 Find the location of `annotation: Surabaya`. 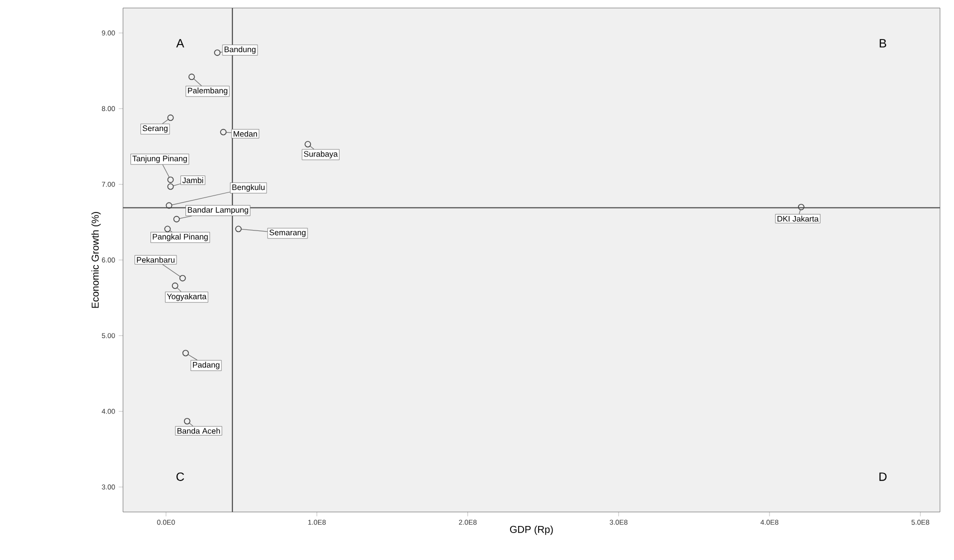

annotation: Surabaya is located at coordinates (321, 154).